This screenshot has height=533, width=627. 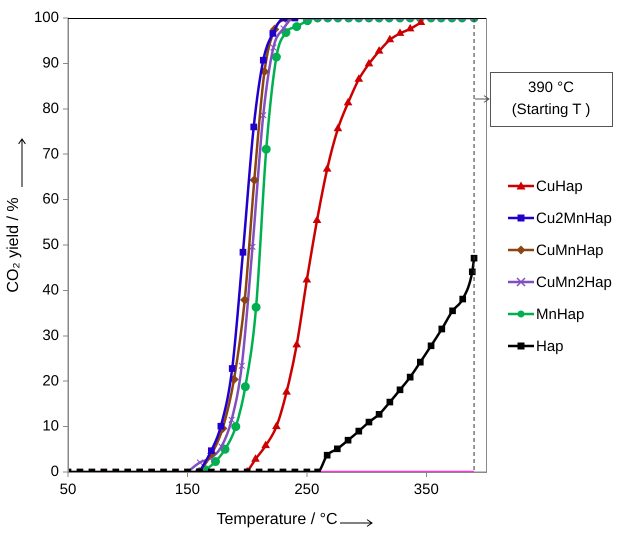 What do you see at coordinates (574, 218) in the screenshot?
I see `legend-label: Cu2MnHap` at bounding box center [574, 218].